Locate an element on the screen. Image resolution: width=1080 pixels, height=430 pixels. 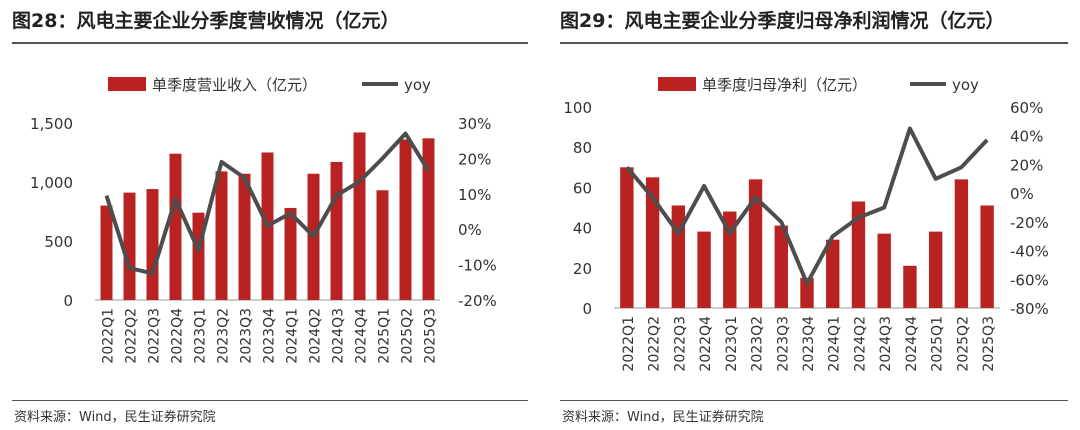
y2-tick-label: 10% is located at coordinates (474, 195).